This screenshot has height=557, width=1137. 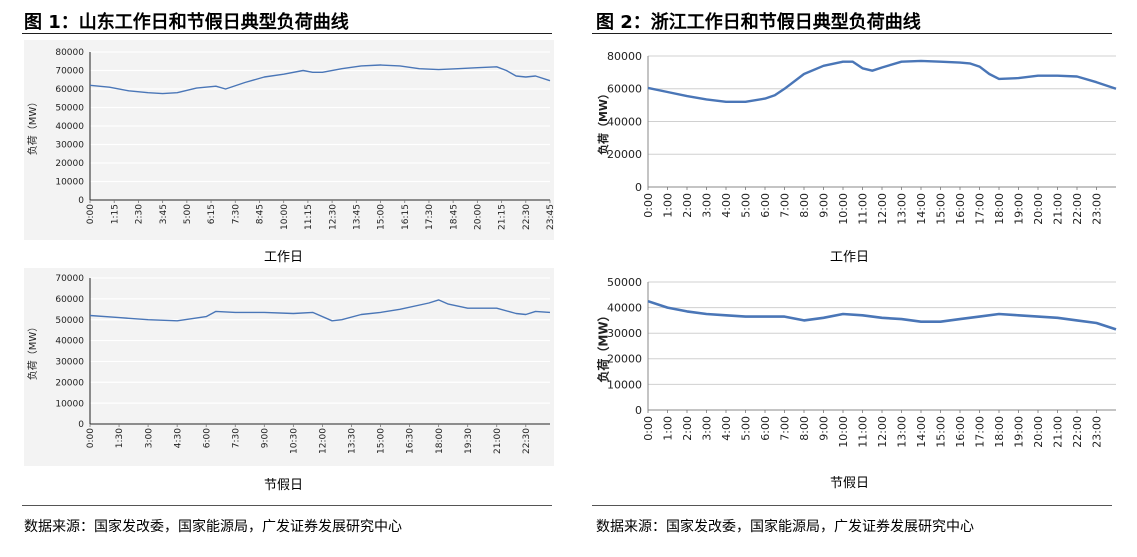 I want to click on y-tick-label: 80000, so click(x=624, y=56).